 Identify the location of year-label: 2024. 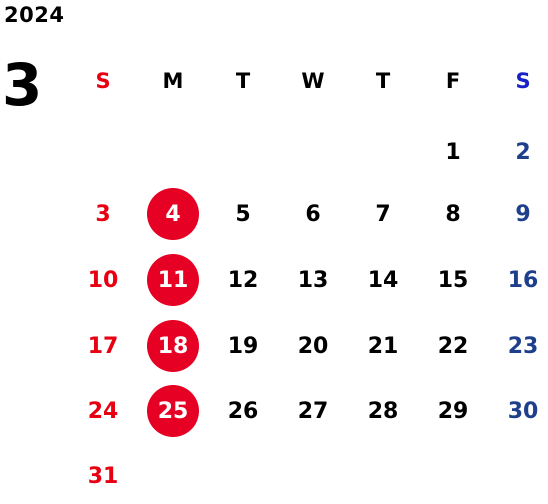
(34, 15).